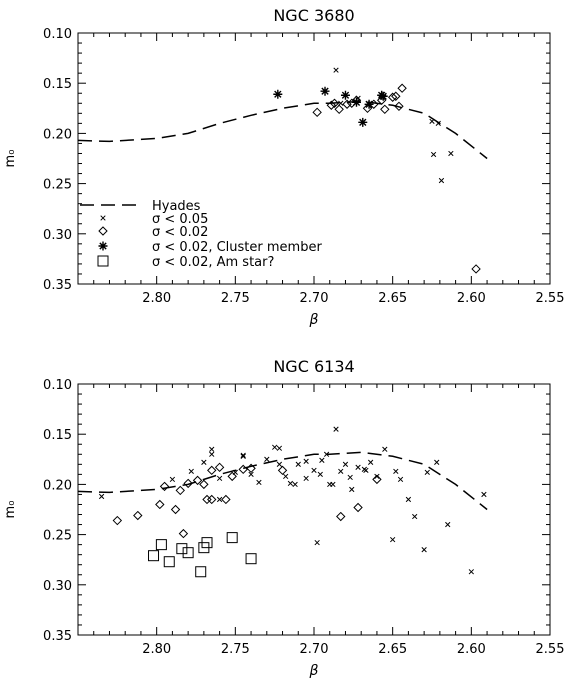  Describe the element at coordinates (237, 247) in the screenshot. I see `legend-label: σ < 0.02, Cluster member` at that location.